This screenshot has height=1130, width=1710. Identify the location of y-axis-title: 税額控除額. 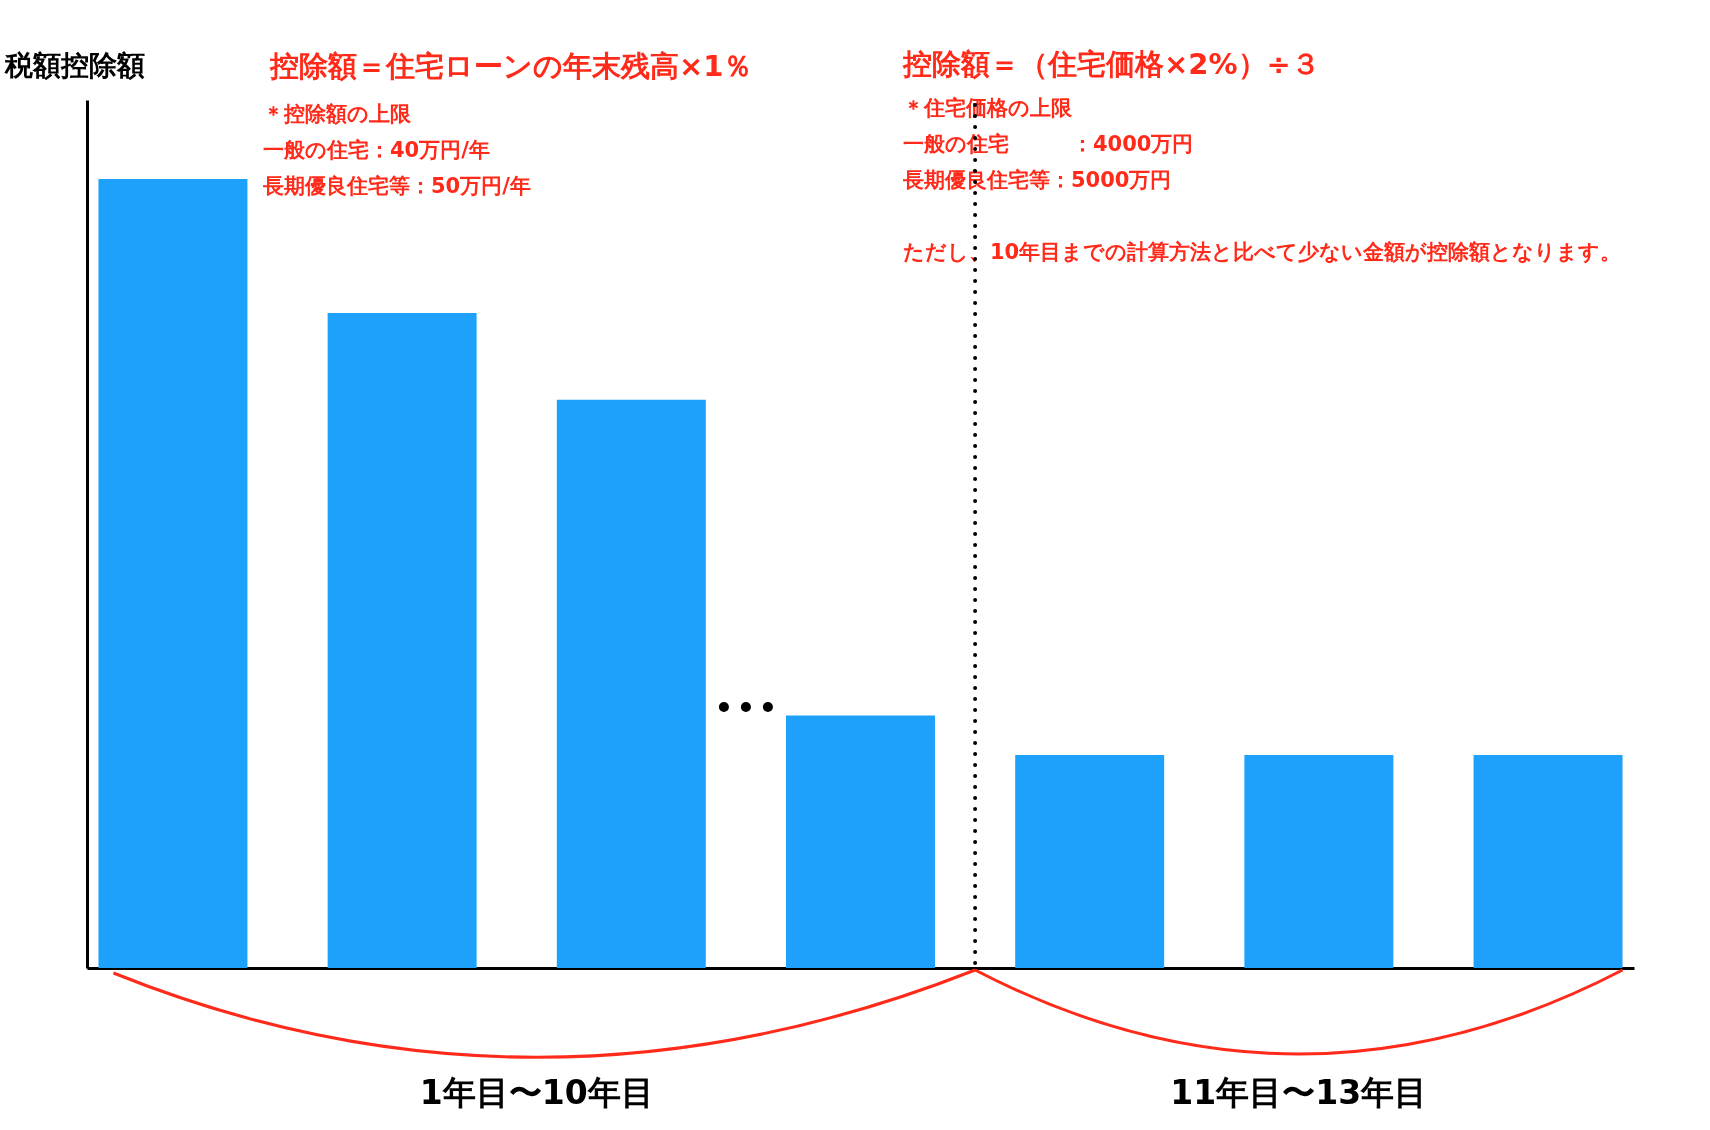
(75, 65).